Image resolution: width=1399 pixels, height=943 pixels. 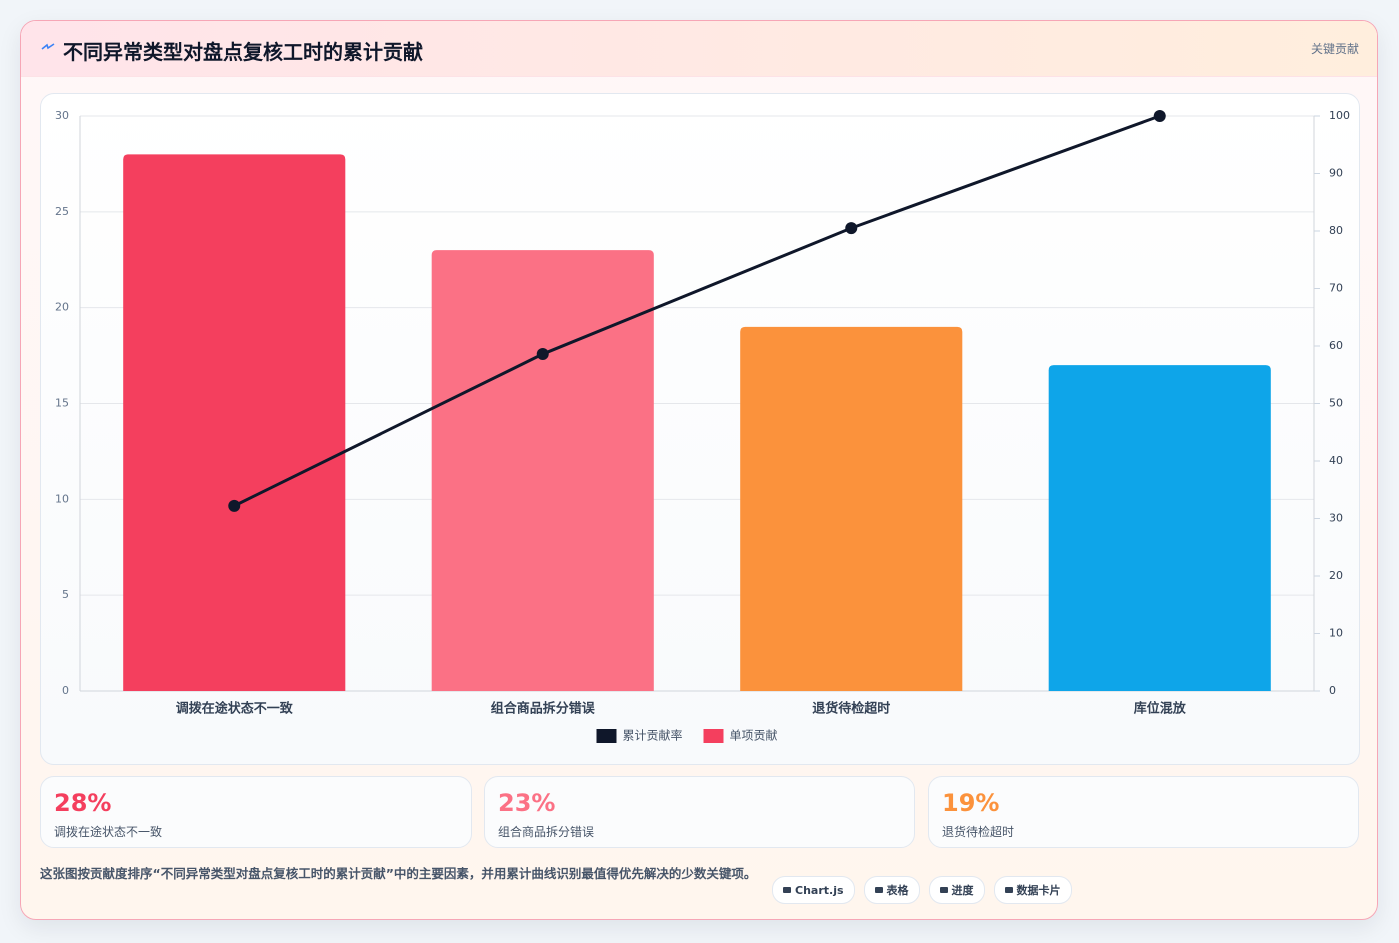 What do you see at coordinates (62, 498) in the screenshot?
I see `y-tick-label: 10` at bounding box center [62, 498].